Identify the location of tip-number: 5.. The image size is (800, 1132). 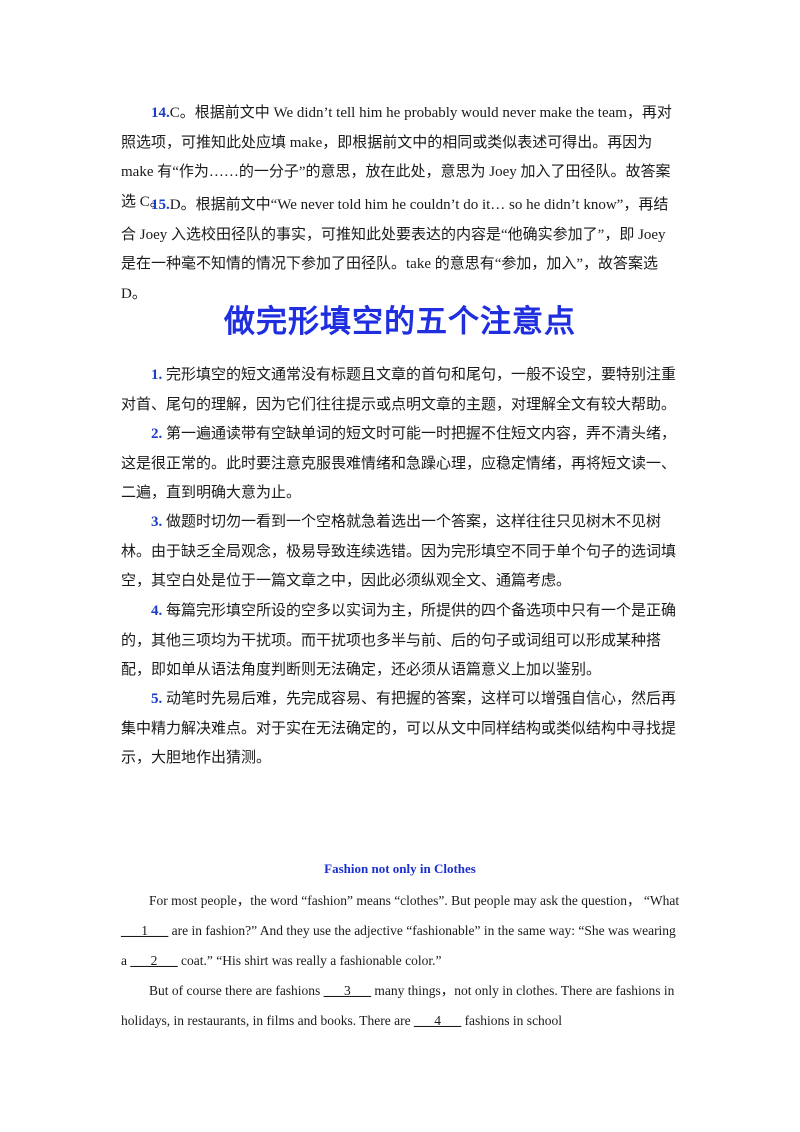
(157, 699).